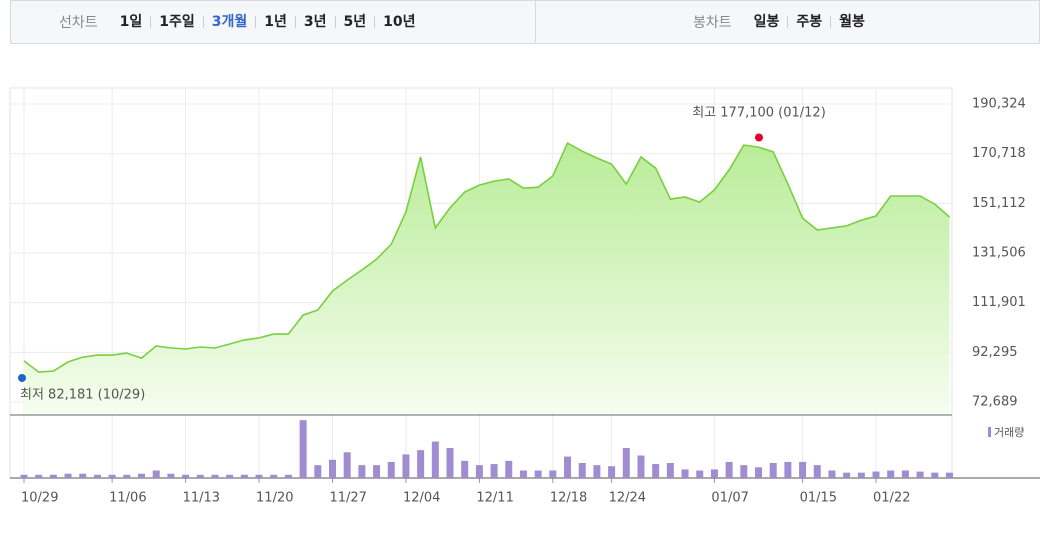  I want to click on legend-label: 거래량, so click(1009, 432).